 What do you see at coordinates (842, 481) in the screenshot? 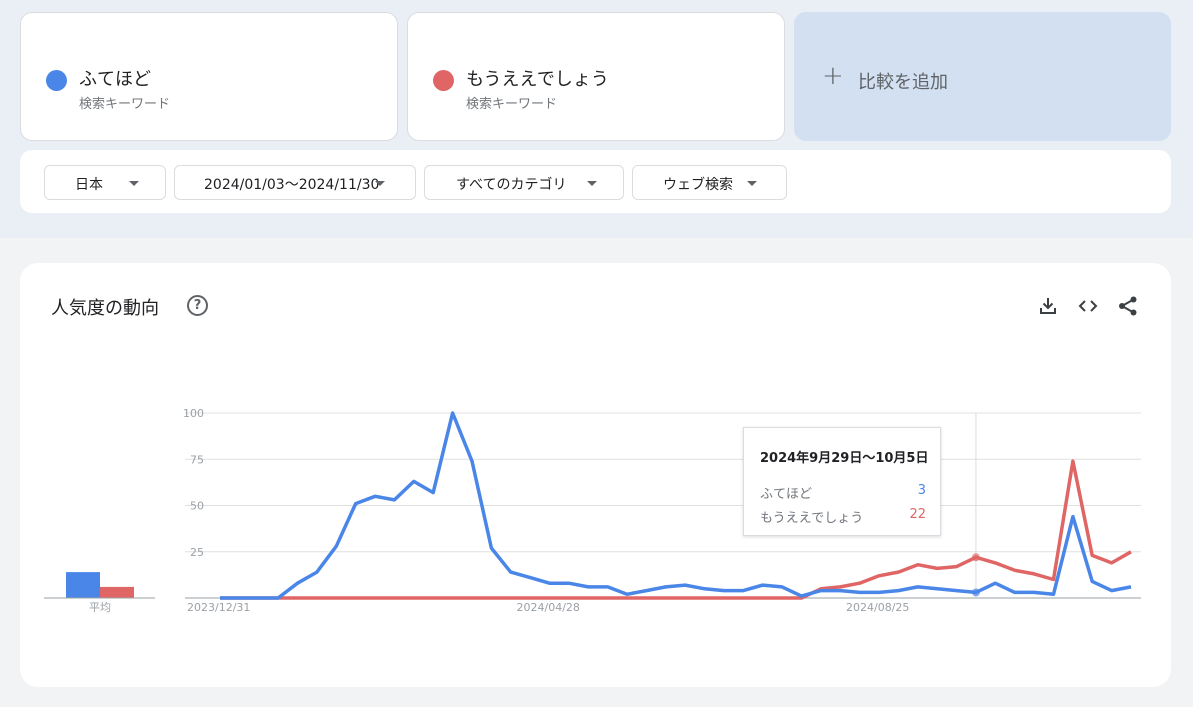
I see `chart-tooltip: 2024年9月29日～10月5日 ふてほど 3 もうええでしょう 22` at bounding box center [842, 481].